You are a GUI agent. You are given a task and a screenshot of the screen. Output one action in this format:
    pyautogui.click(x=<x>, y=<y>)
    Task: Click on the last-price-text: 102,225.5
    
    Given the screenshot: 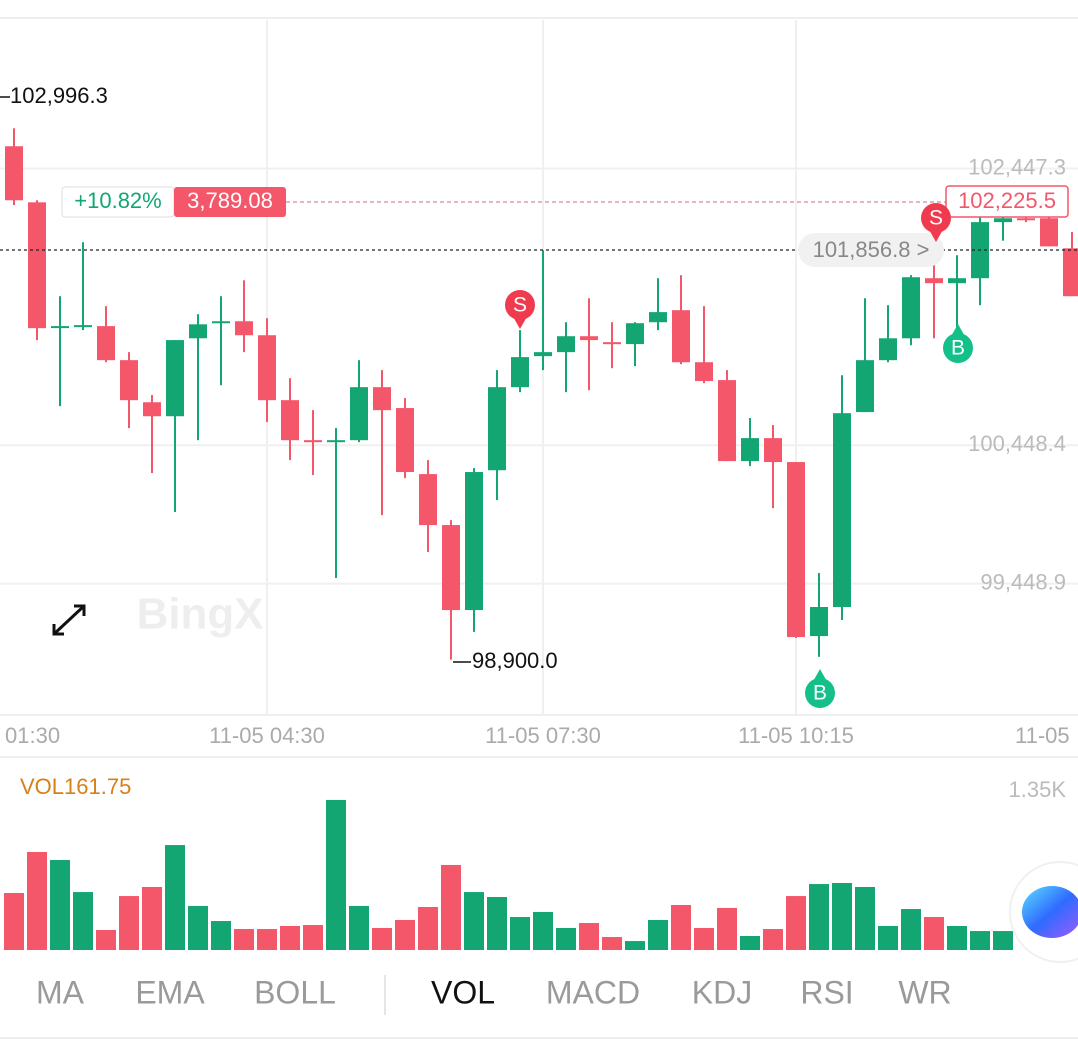 What is the action you would take?
    pyautogui.click(x=1007, y=200)
    